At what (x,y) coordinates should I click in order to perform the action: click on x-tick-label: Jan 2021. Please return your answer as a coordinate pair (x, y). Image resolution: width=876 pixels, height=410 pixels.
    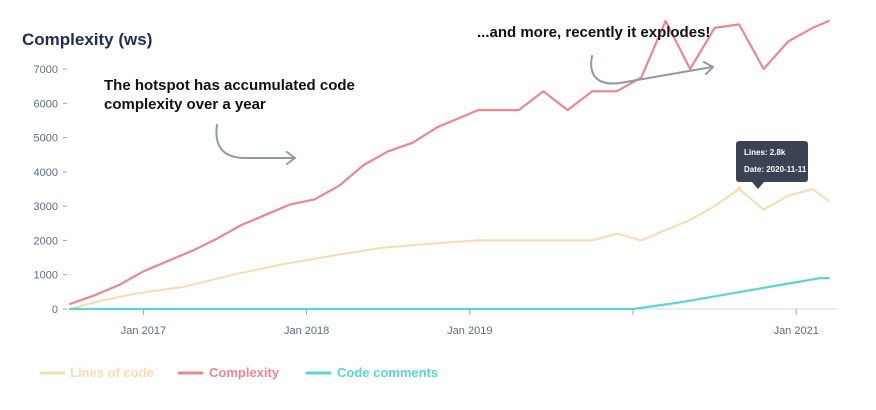
    Looking at the image, I should click on (796, 331).